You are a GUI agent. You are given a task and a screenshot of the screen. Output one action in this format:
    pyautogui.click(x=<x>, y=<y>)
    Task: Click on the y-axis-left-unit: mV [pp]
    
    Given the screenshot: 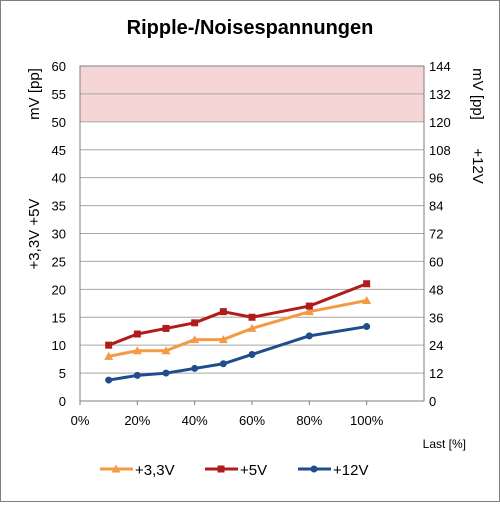 What is the action you would take?
    pyautogui.click(x=34, y=94)
    